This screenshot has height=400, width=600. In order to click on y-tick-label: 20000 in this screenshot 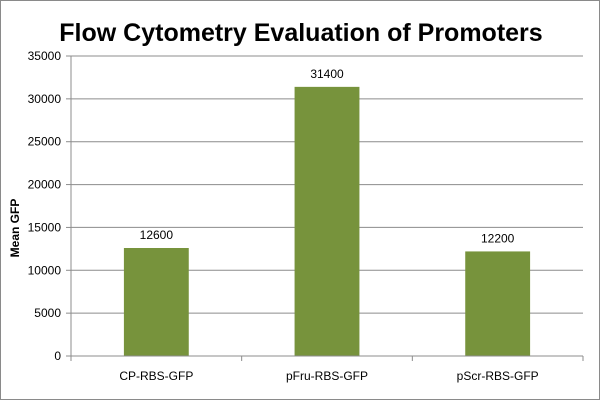, I will do `click(45, 185)`.